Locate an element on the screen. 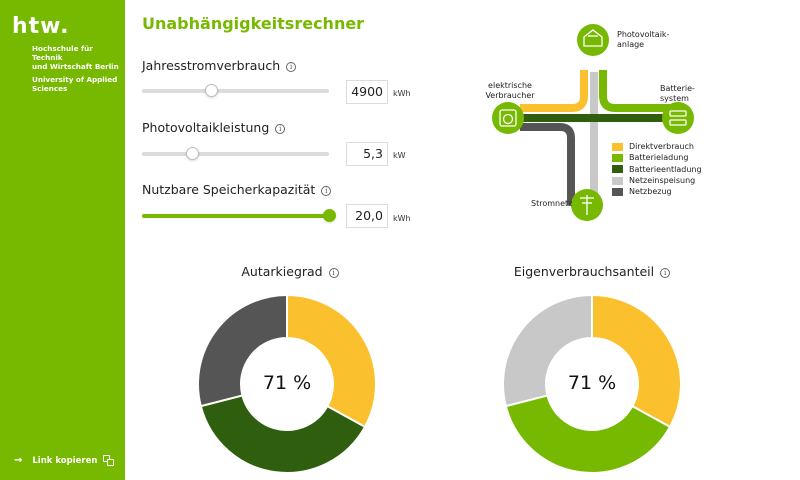 Image resolution: width=800 pixels, height=480 pixels. legend-item: Batterieladung is located at coordinates (657, 157).